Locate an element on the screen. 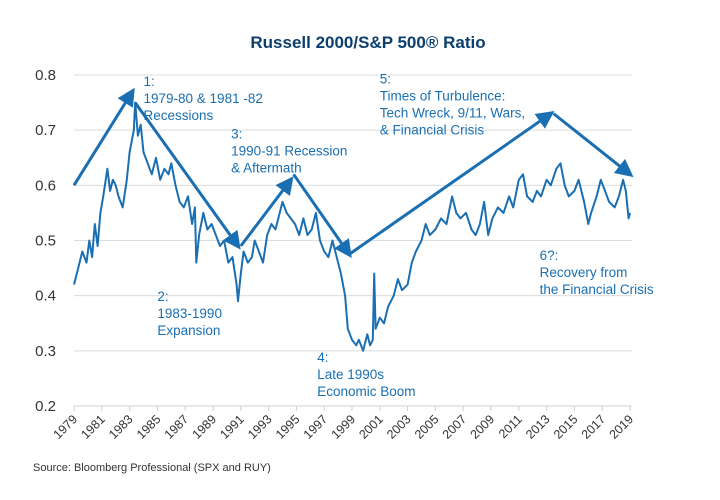 The width and height of the screenshot is (720, 500). annotation-6: 6?: Recovery from the Financial Crisis is located at coordinates (597, 272).